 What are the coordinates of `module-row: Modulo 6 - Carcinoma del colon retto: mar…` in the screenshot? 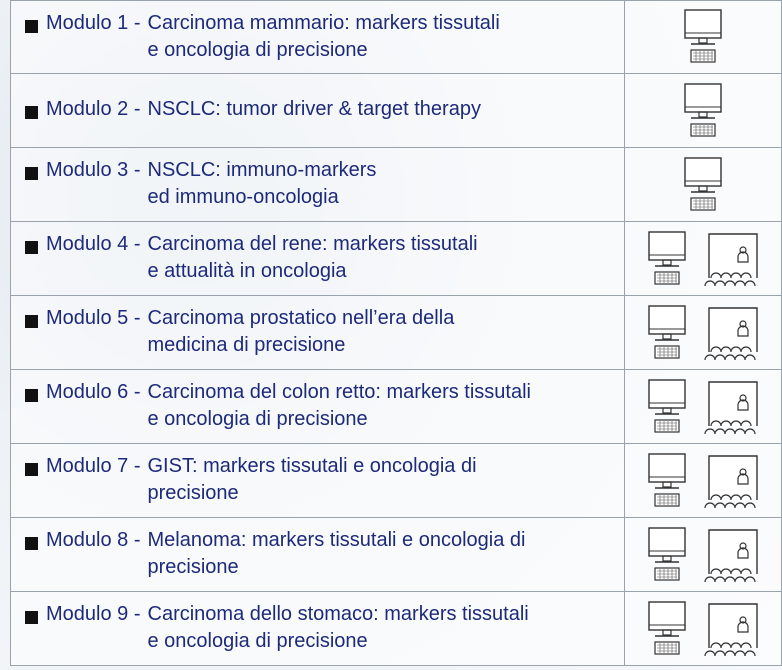 It's located at (396, 407).